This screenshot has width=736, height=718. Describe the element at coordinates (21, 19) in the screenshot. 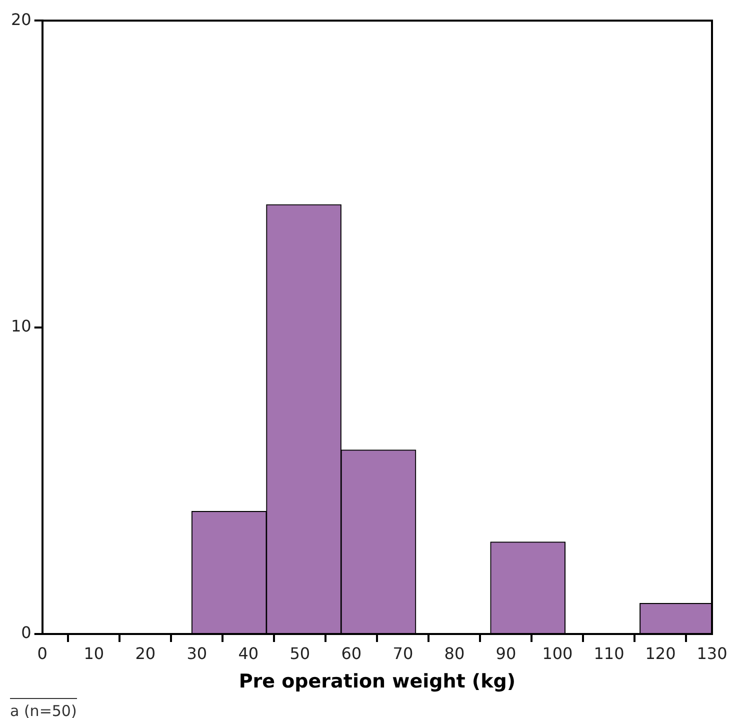

I see `y-tick-label: 20` at that location.